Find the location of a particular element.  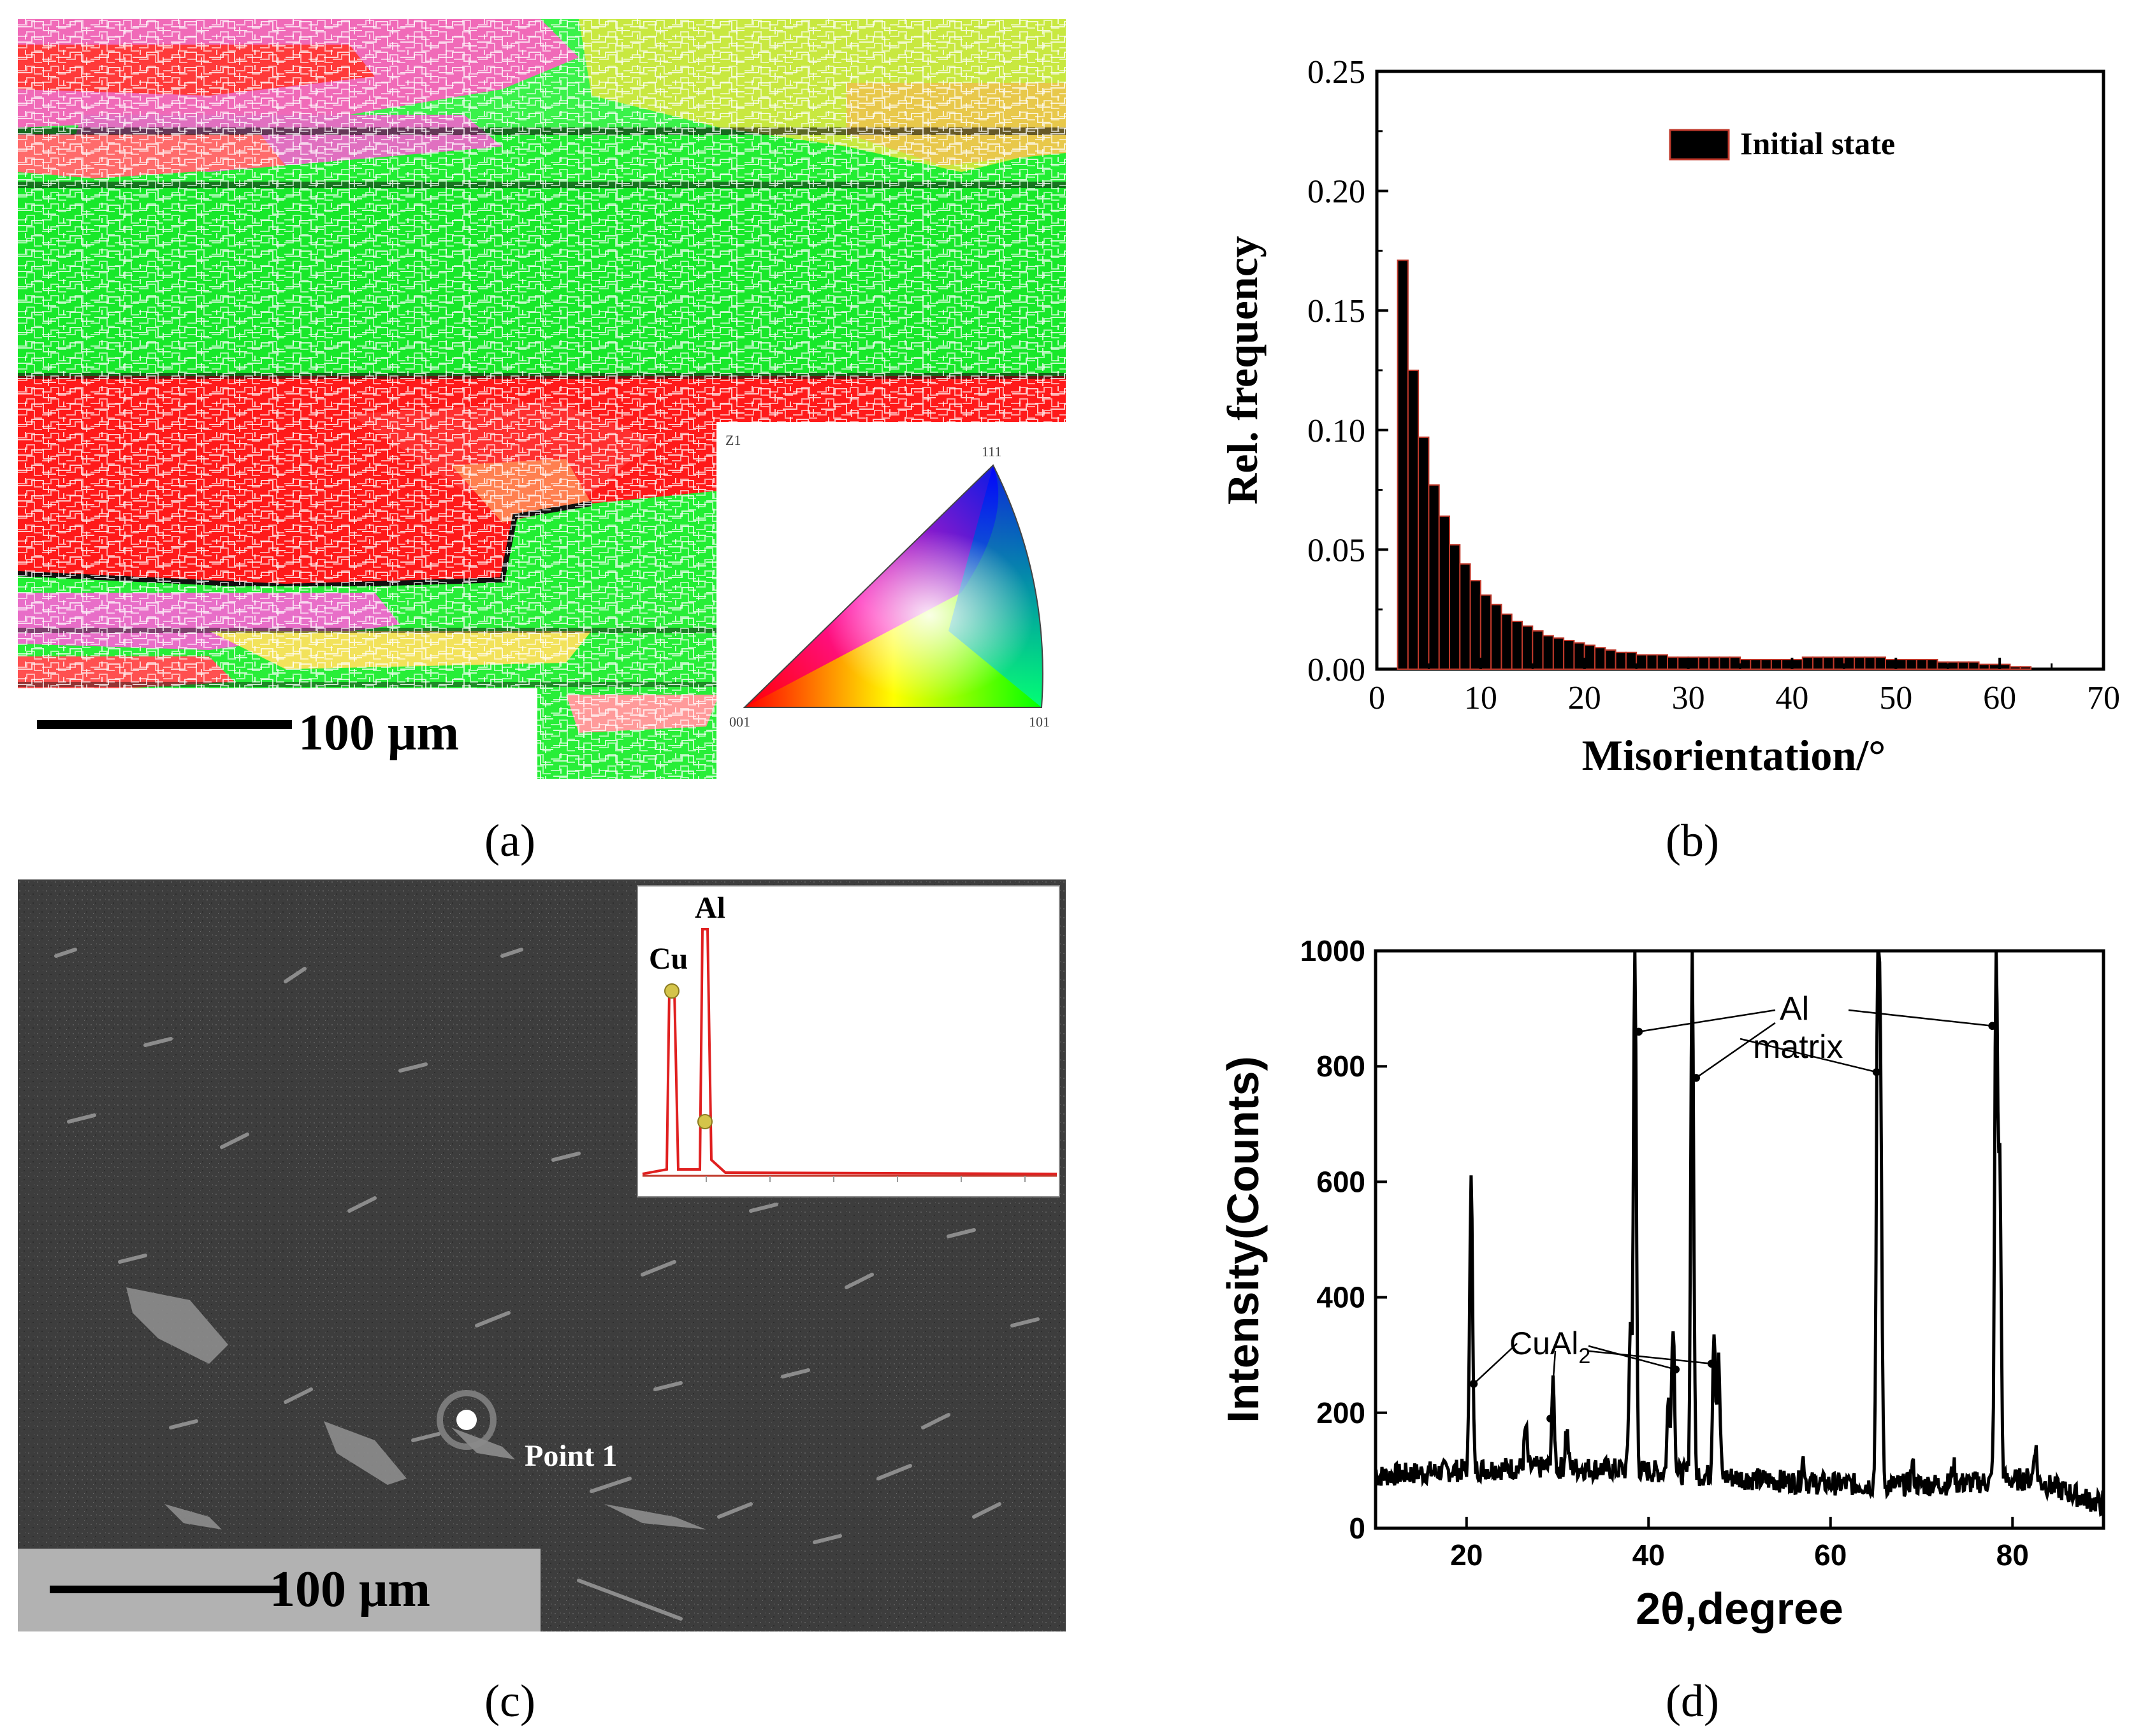

annotation-cual2-sub: 2 is located at coordinates (1584, 1356).